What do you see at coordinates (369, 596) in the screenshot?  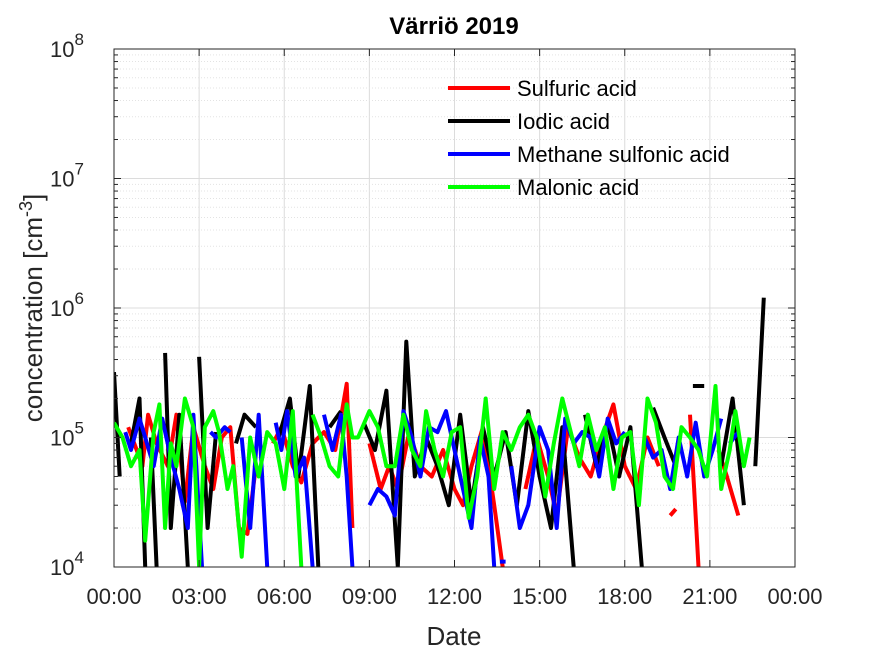 I see `x-tick-label: 09:00` at bounding box center [369, 596].